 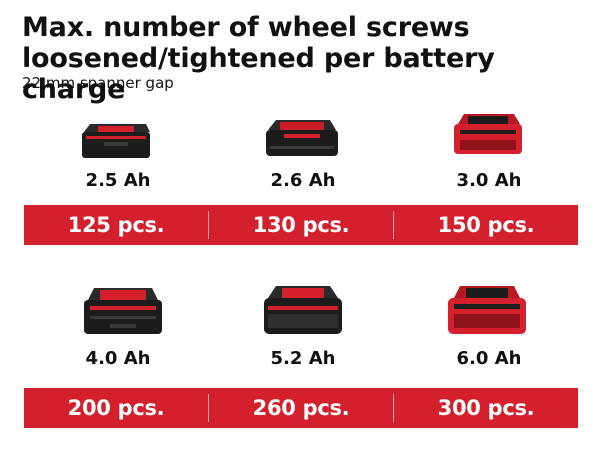 I want to click on screw-count: 150 pcs., so click(x=486, y=225).